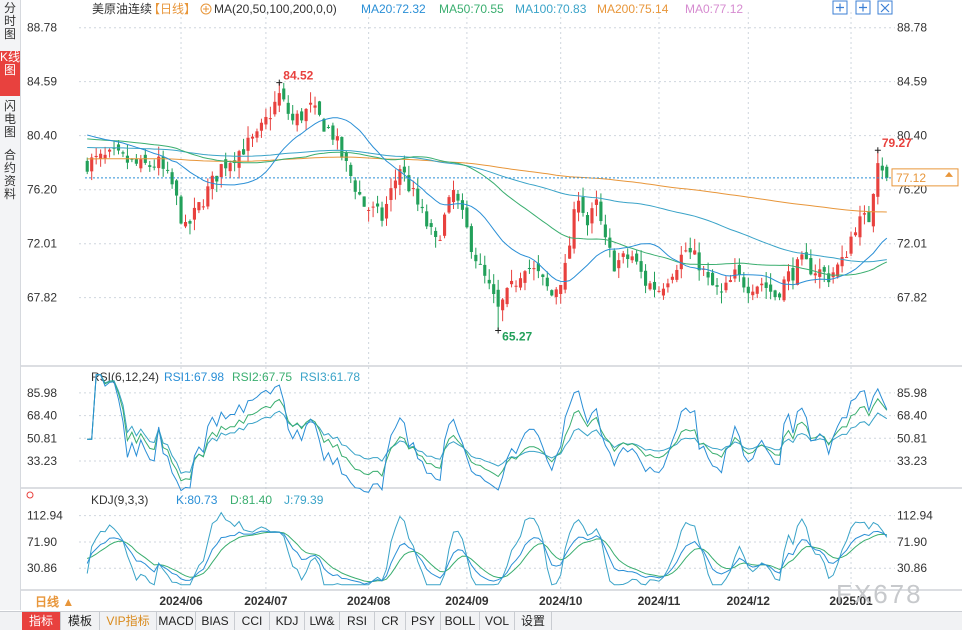  What do you see at coordinates (885, 7) in the screenshot?
I see `close-icon` at bounding box center [885, 7].